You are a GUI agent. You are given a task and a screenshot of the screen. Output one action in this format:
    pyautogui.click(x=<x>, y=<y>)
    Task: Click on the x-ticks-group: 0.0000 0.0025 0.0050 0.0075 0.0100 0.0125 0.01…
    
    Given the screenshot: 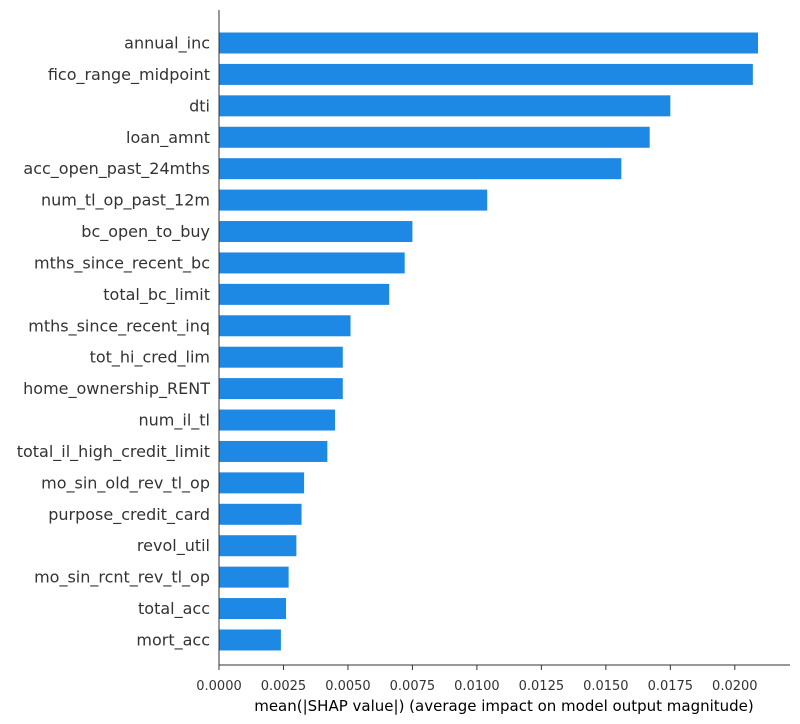 What is the action you would take?
    pyautogui.click(x=477, y=679)
    